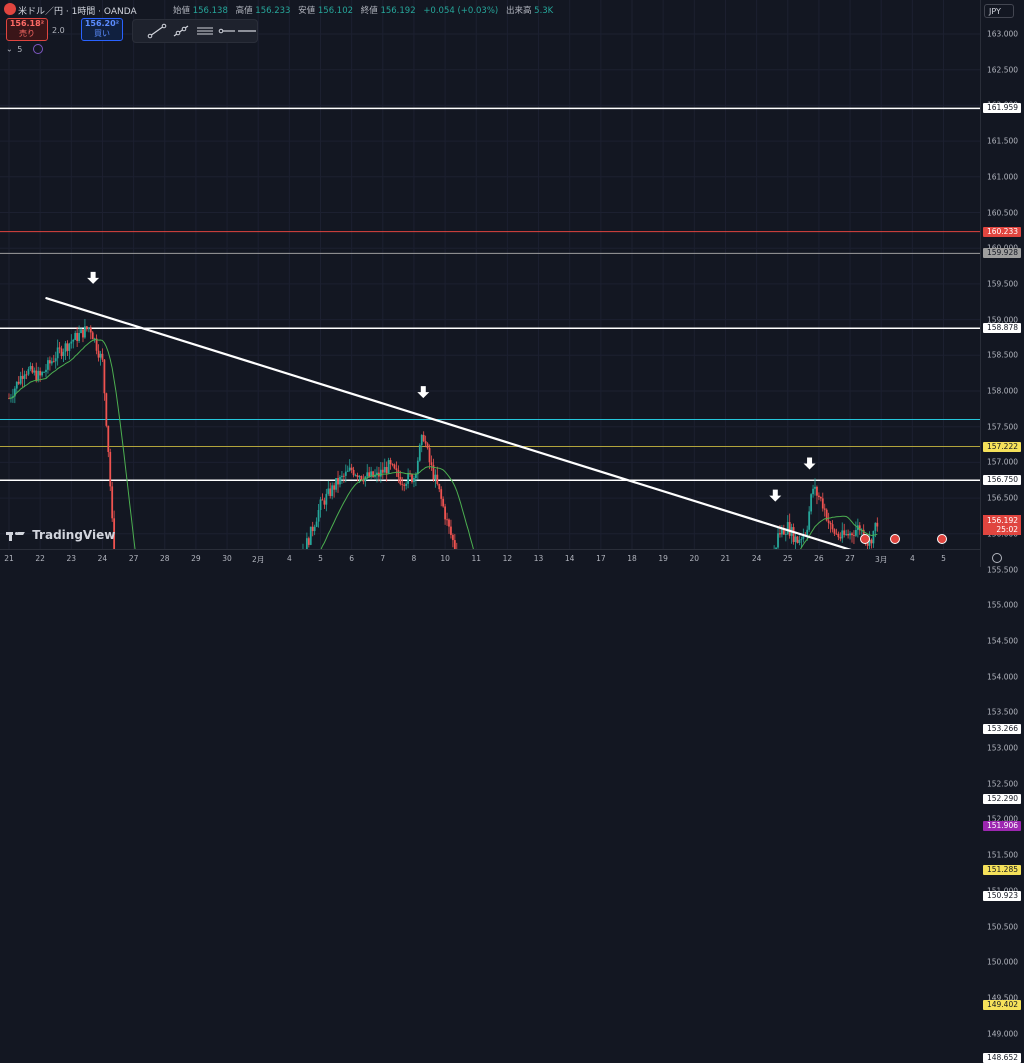 Image resolution: width=1024 pixels, height=1063 pixels. What do you see at coordinates (181, 31) in the screenshot?
I see `ray-tool-icon` at bounding box center [181, 31].